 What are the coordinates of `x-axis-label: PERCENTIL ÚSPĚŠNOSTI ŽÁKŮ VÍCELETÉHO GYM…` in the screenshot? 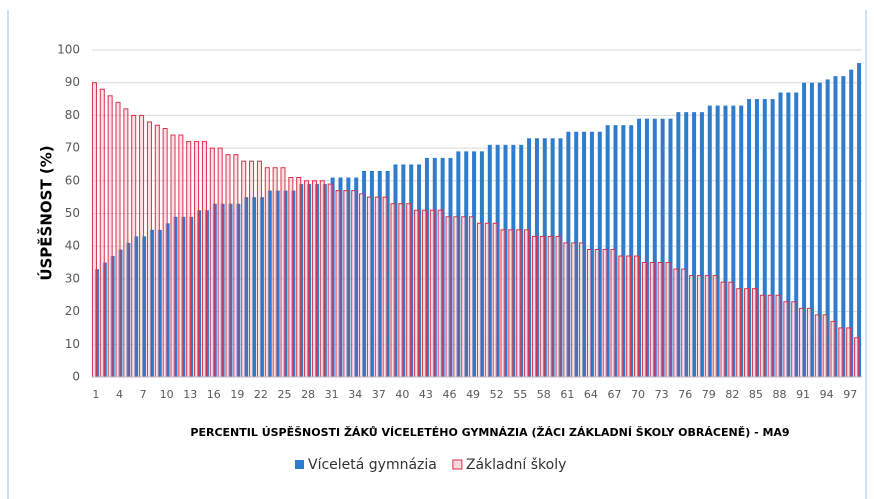 It's located at (489, 432).